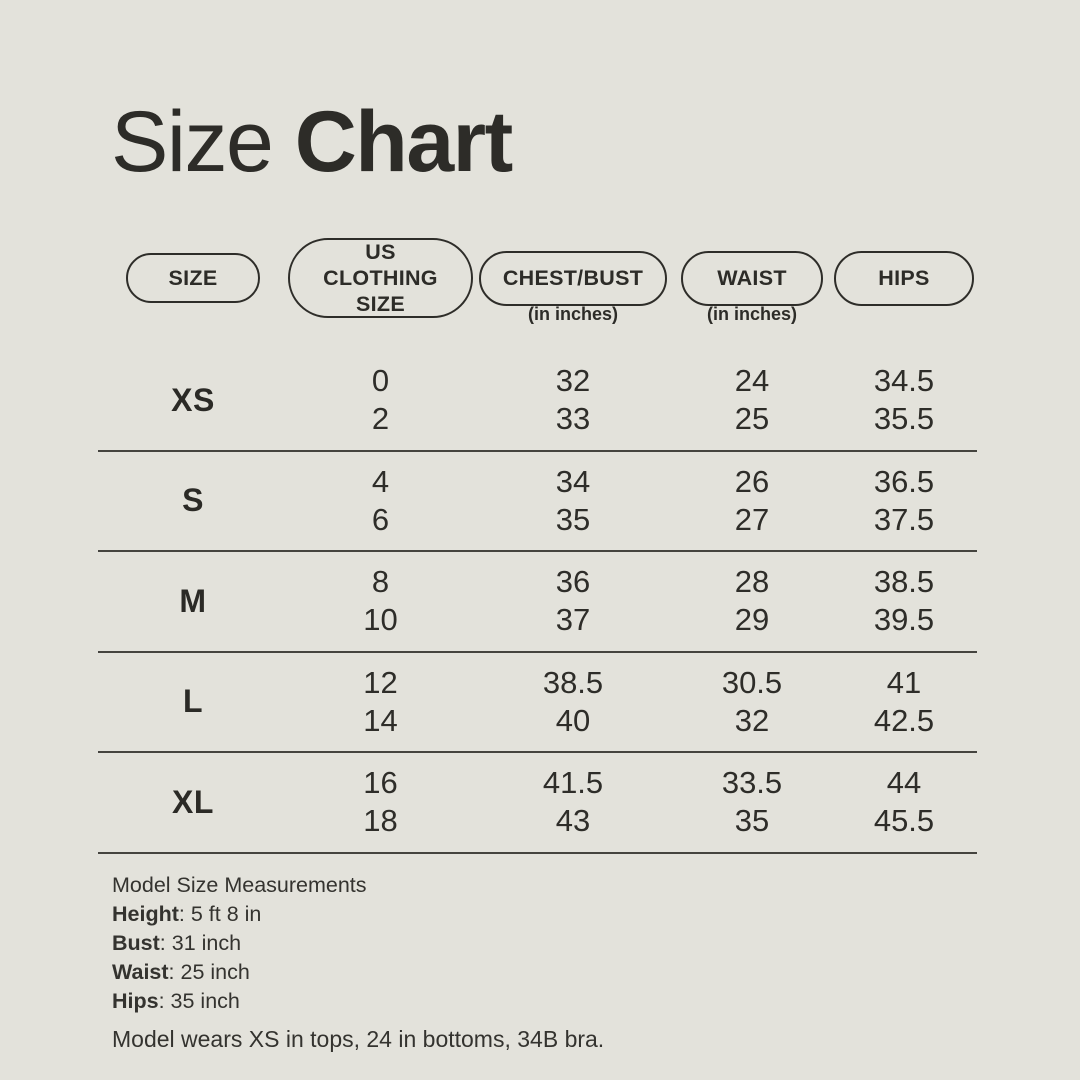 The width and height of the screenshot is (1080, 1080). I want to click on chest-bust-cell: 32 33, so click(573, 400).